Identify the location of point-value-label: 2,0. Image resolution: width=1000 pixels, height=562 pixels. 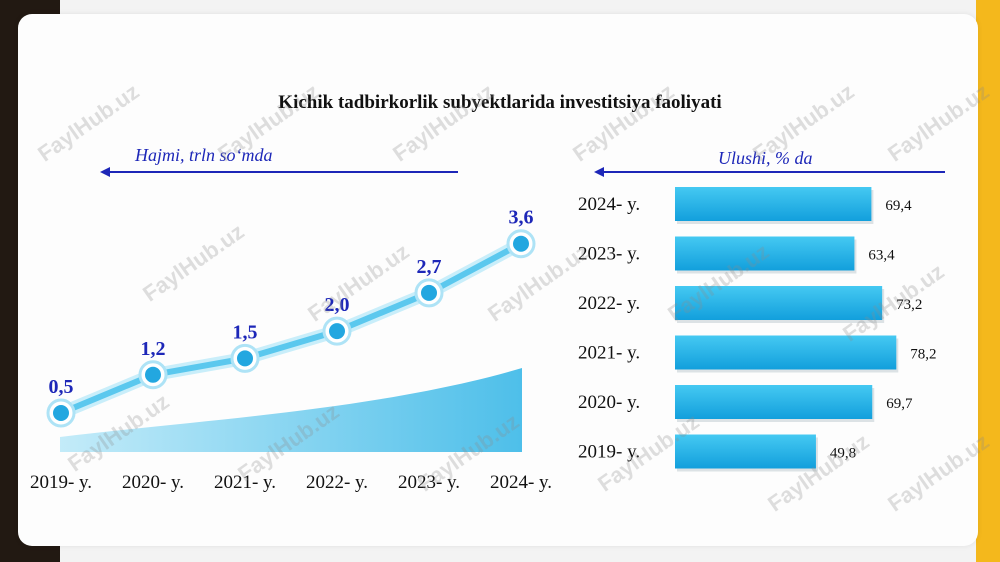
(337, 305).